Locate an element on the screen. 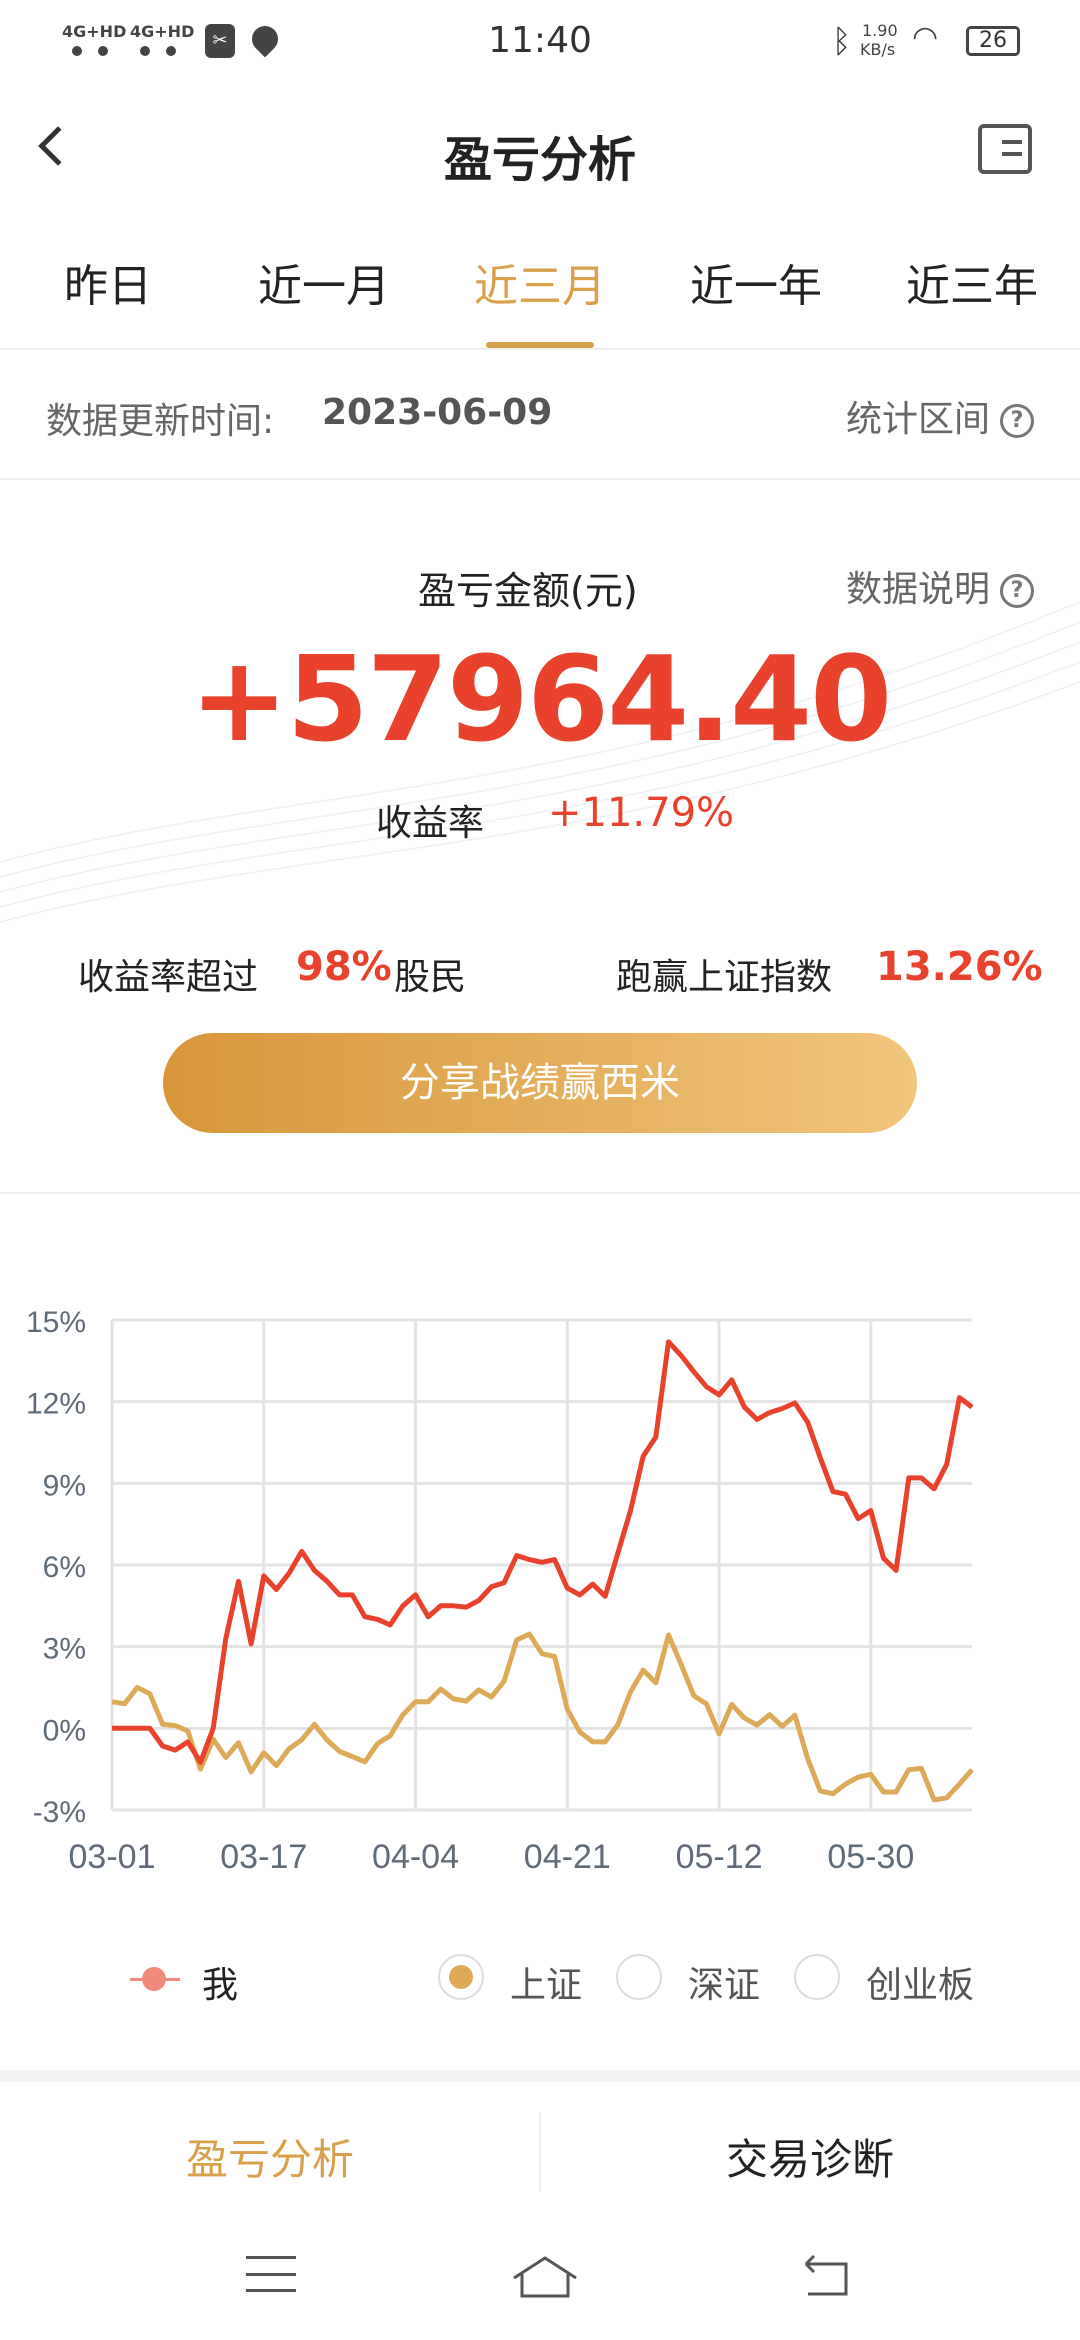  x-tick-label: 04-21 is located at coordinates (567, 1857).